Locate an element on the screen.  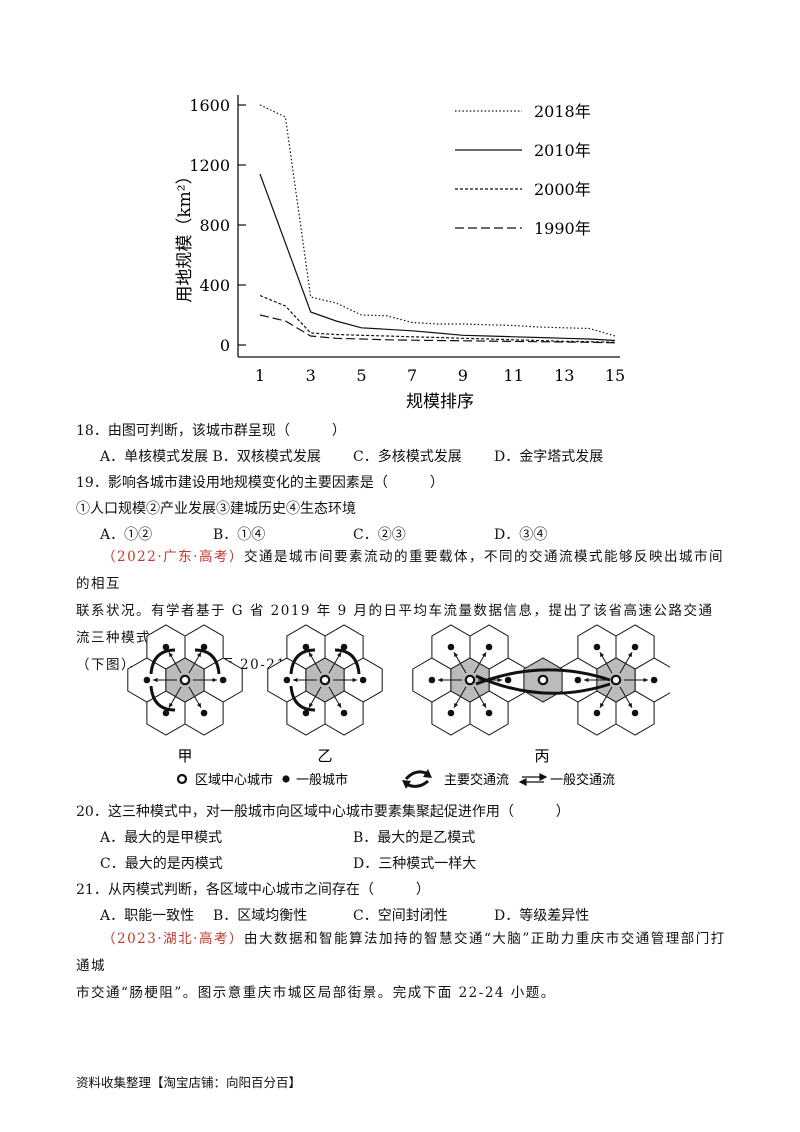
q19-option-d: D．③④ is located at coordinates (521, 535).